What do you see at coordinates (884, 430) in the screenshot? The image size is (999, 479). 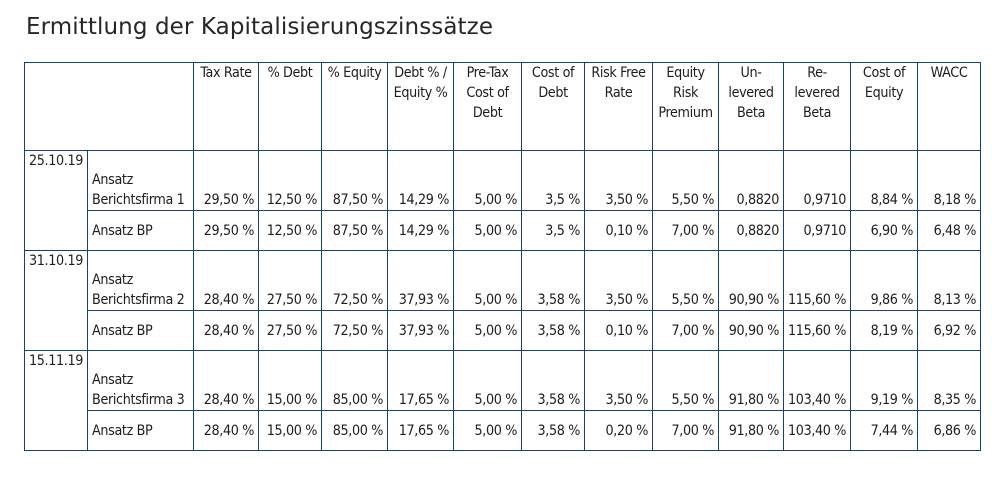 I see `value-cell: 7,44 %` at bounding box center [884, 430].